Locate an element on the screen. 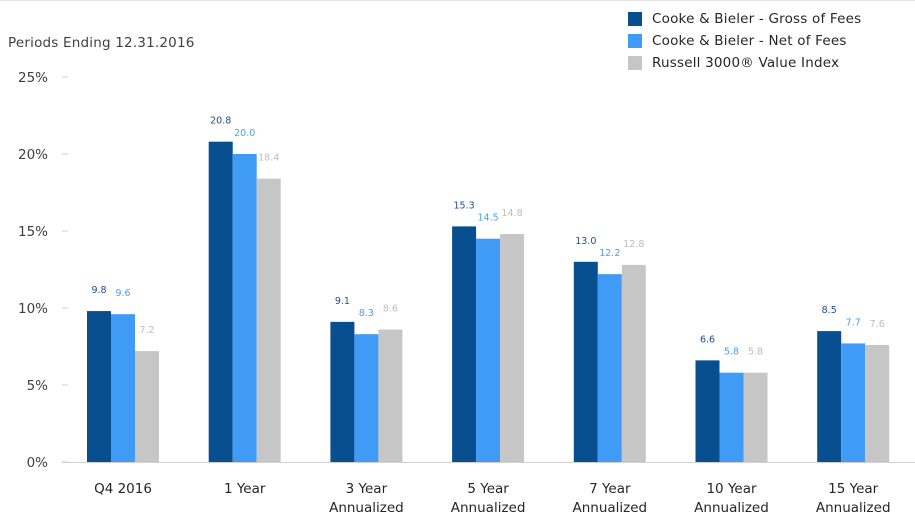 The height and width of the screenshot is (513, 915). legend-swatch-russell is located at coordinates (635, 63).